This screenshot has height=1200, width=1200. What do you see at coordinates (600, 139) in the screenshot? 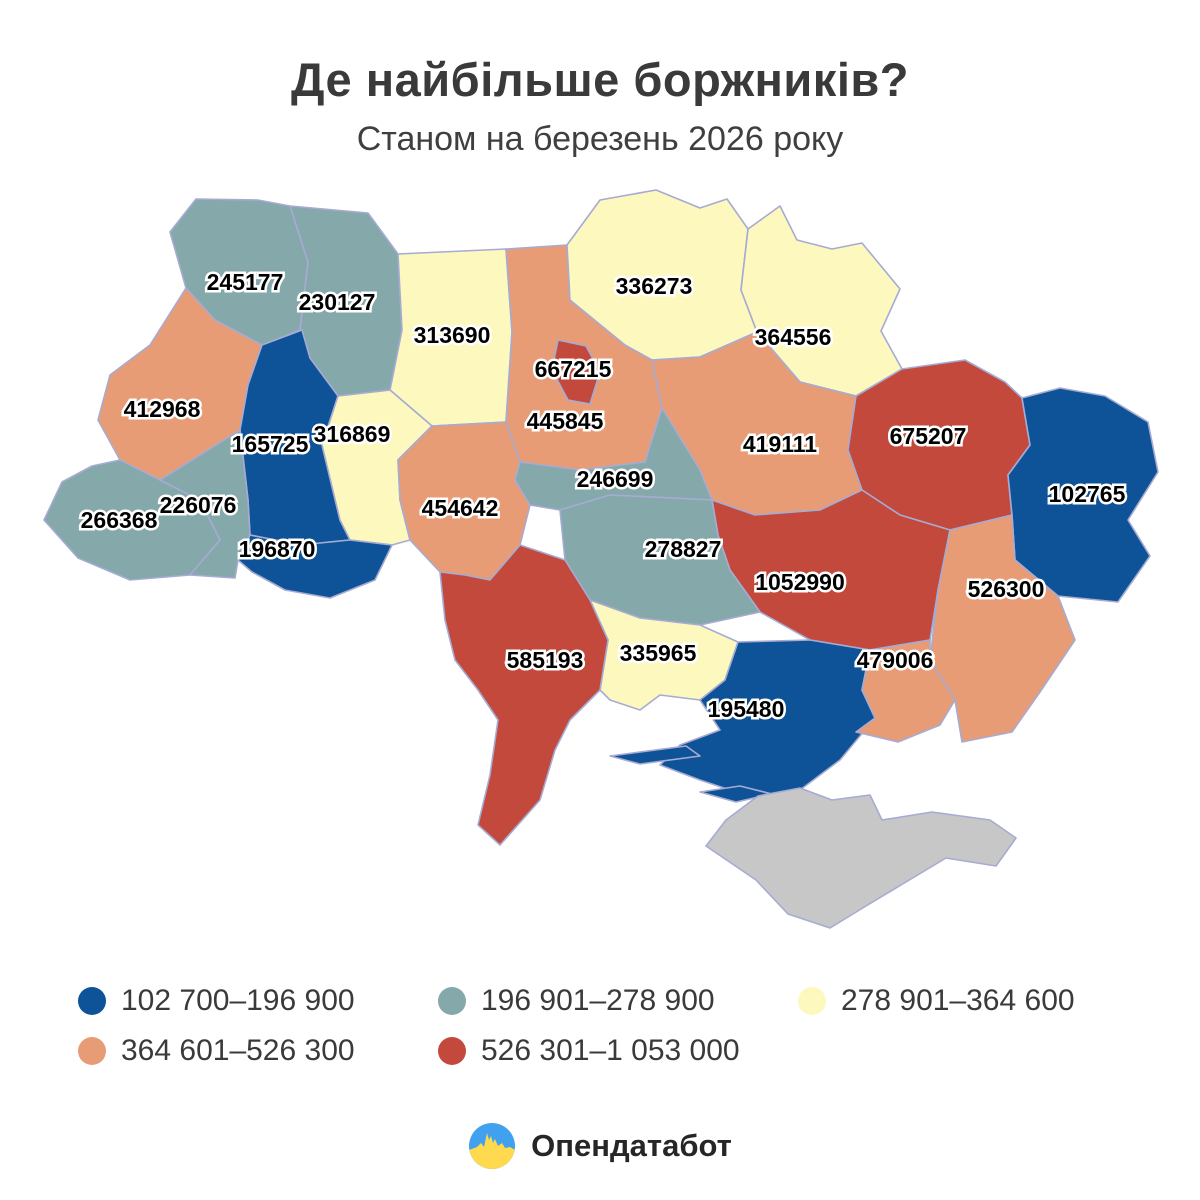
I see `page-subtitle: Станом на березень 2026 року` at bounding box center [600, 139].